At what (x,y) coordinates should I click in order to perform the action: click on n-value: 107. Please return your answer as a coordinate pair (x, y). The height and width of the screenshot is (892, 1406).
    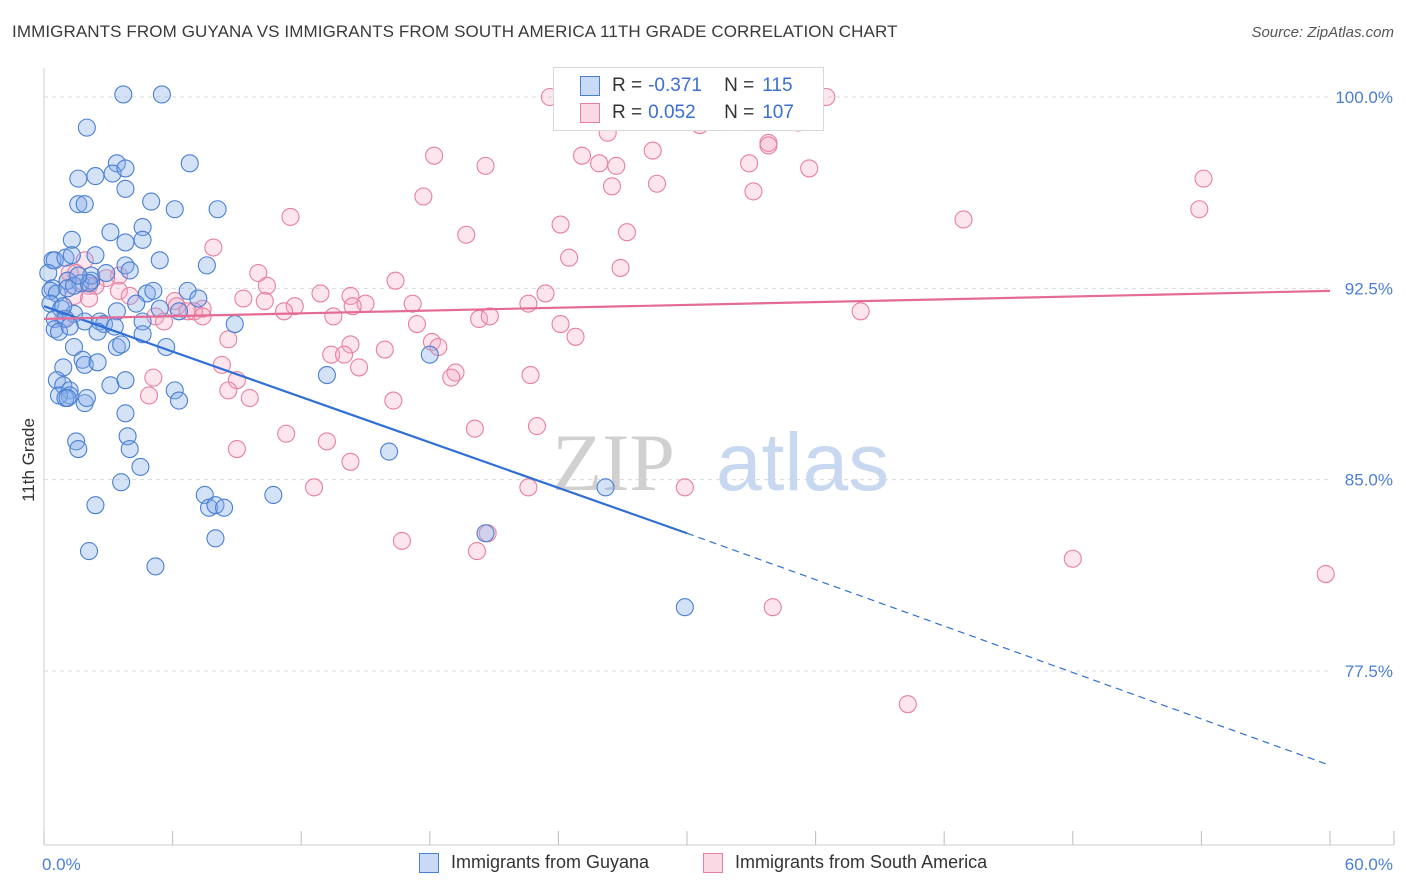
    Looking at the image, I should click on (778, 112).